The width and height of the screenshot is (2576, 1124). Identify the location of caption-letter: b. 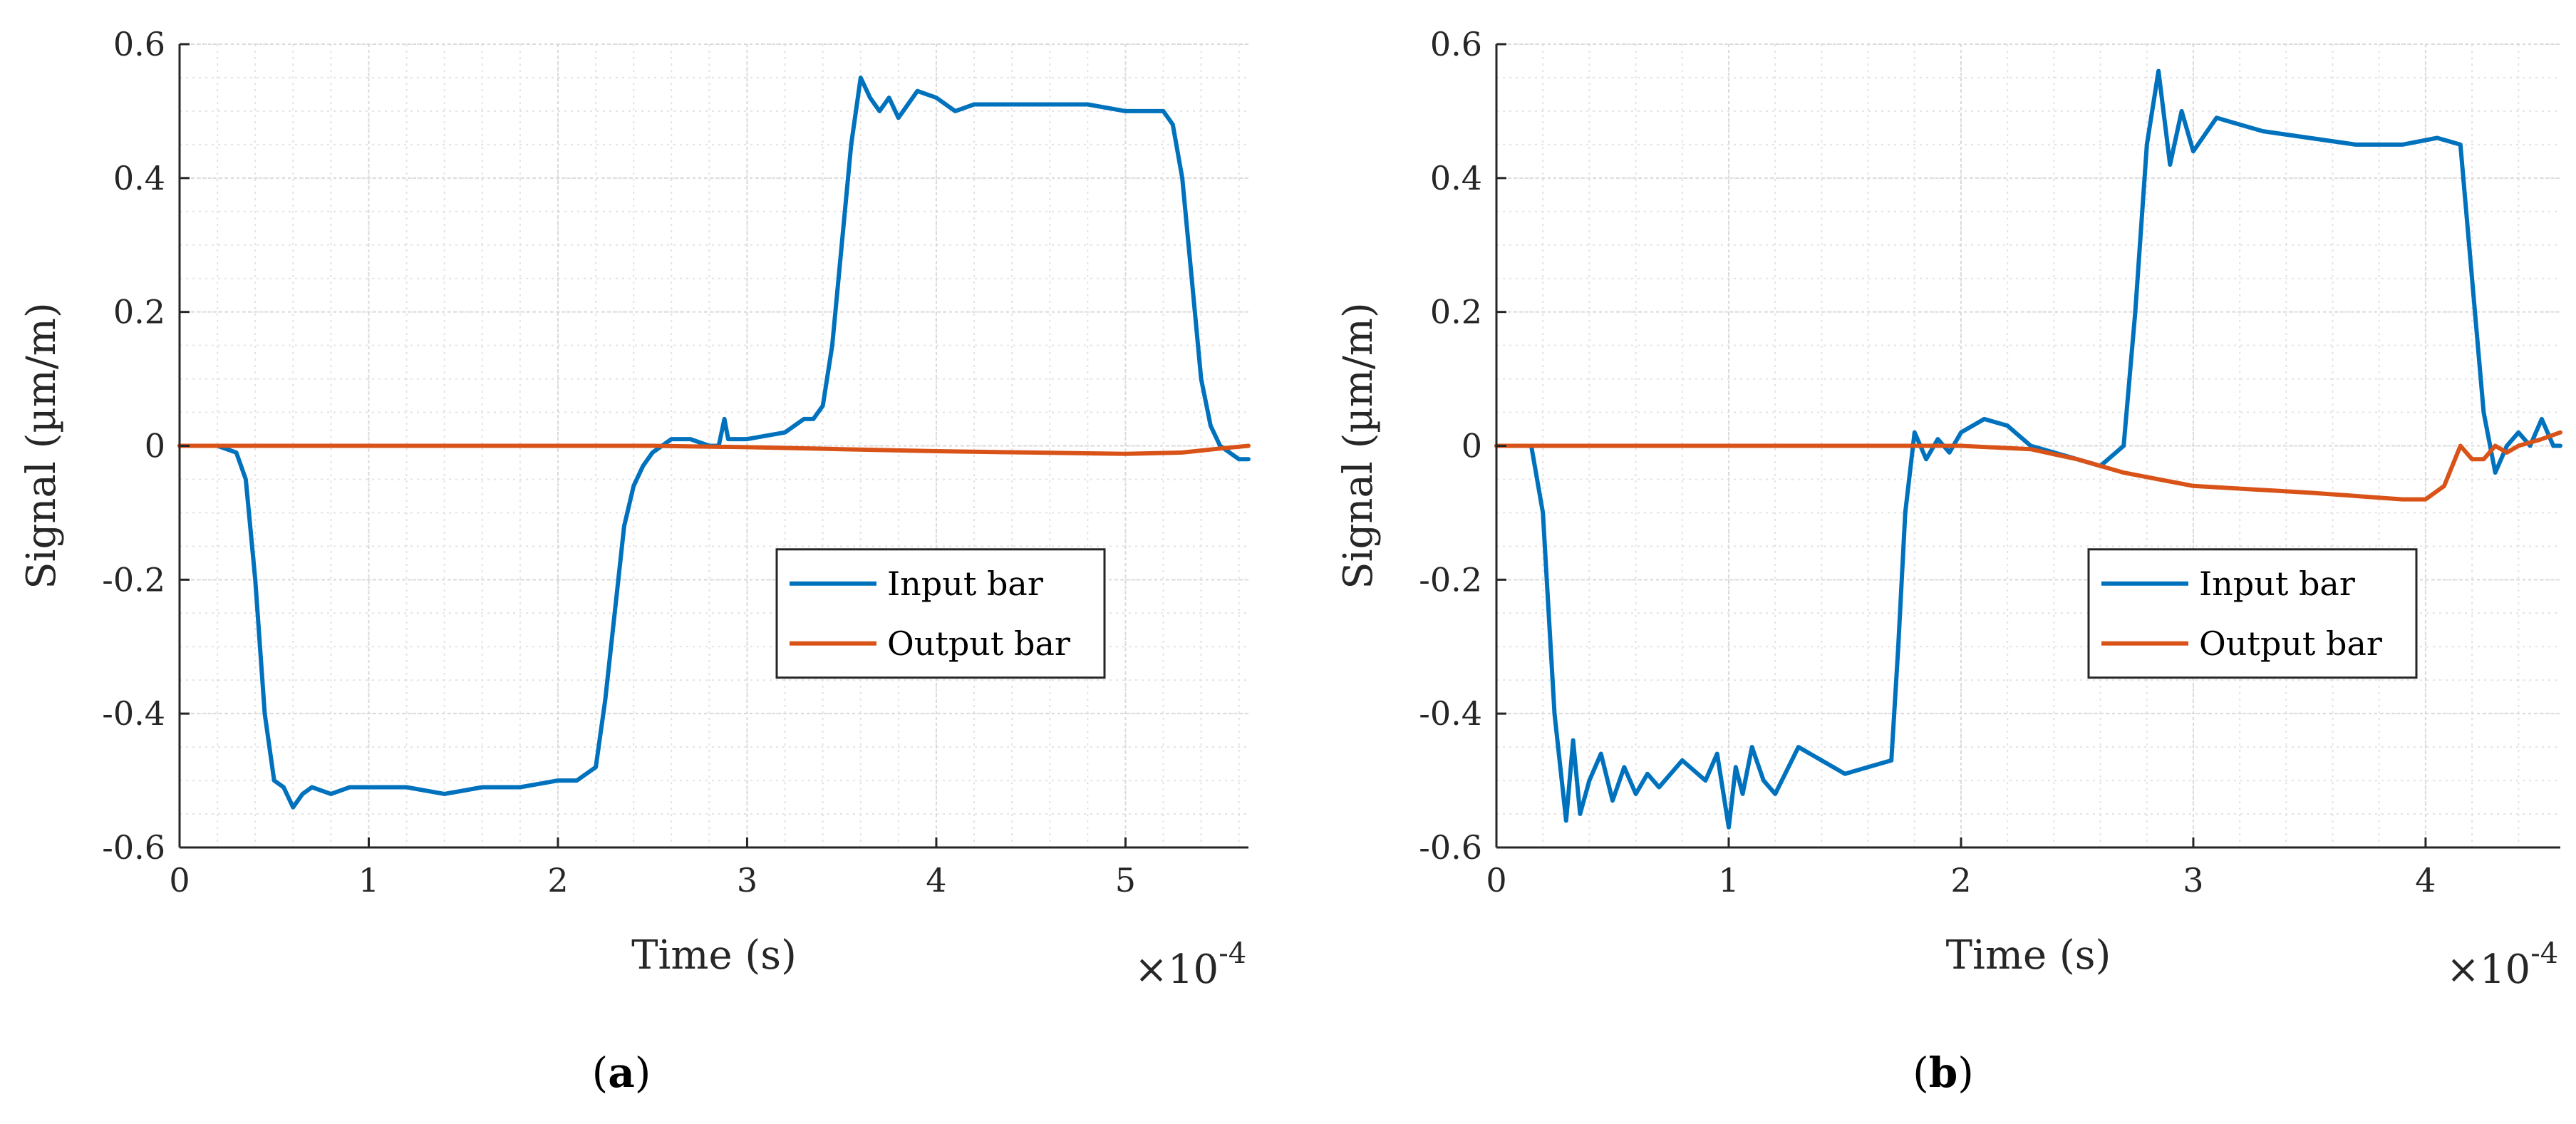
(1944, 1072).